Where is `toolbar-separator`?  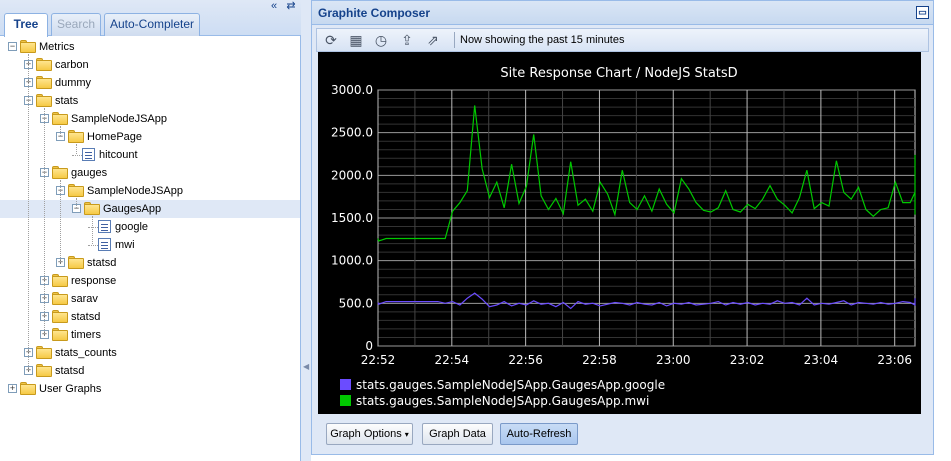
toolbar-separator is located at coordinates (454, 40).